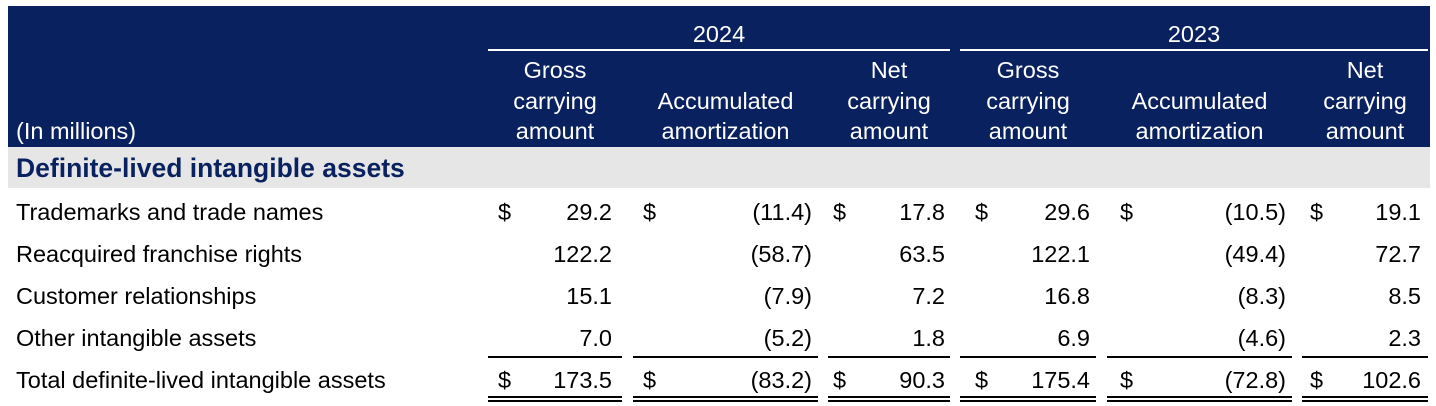 This screenshot has height=406, width=1436. Describe the element at coordinates (1255, 380) in the screenshot. I see `cell-value: (72.8)` at that location.